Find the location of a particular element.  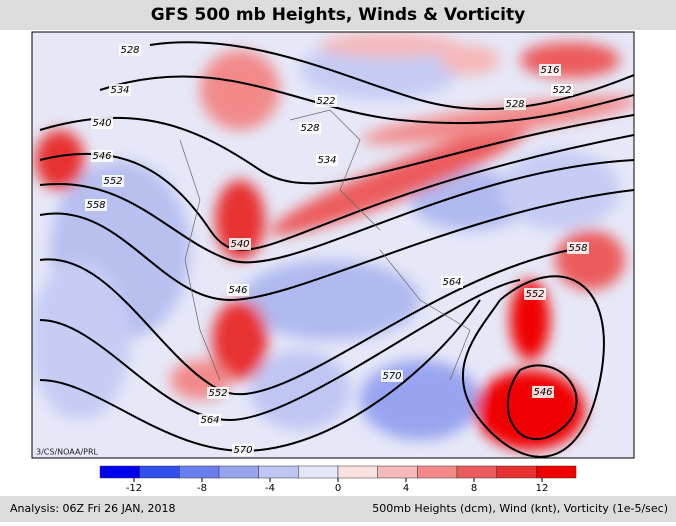

contour-label: 516 is located at coordinates (549, 70).